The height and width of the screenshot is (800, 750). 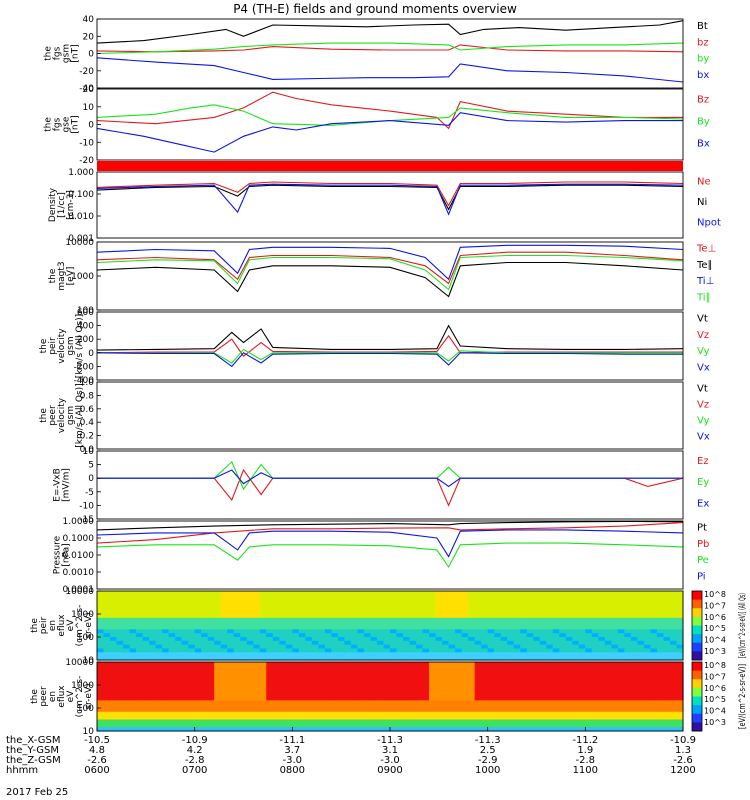 I want to click on series-line-Vx, so click(x=389, y=360).